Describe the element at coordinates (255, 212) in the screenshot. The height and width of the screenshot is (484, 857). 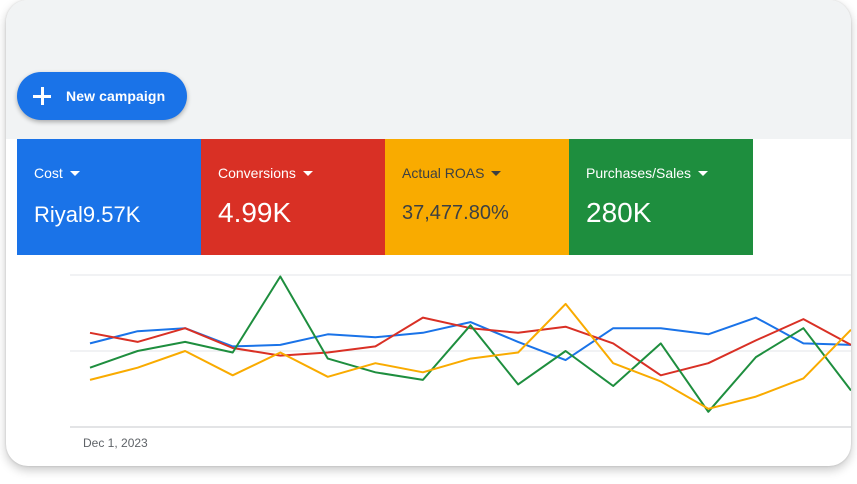
I see `metric-value: 4.99K` at that location.